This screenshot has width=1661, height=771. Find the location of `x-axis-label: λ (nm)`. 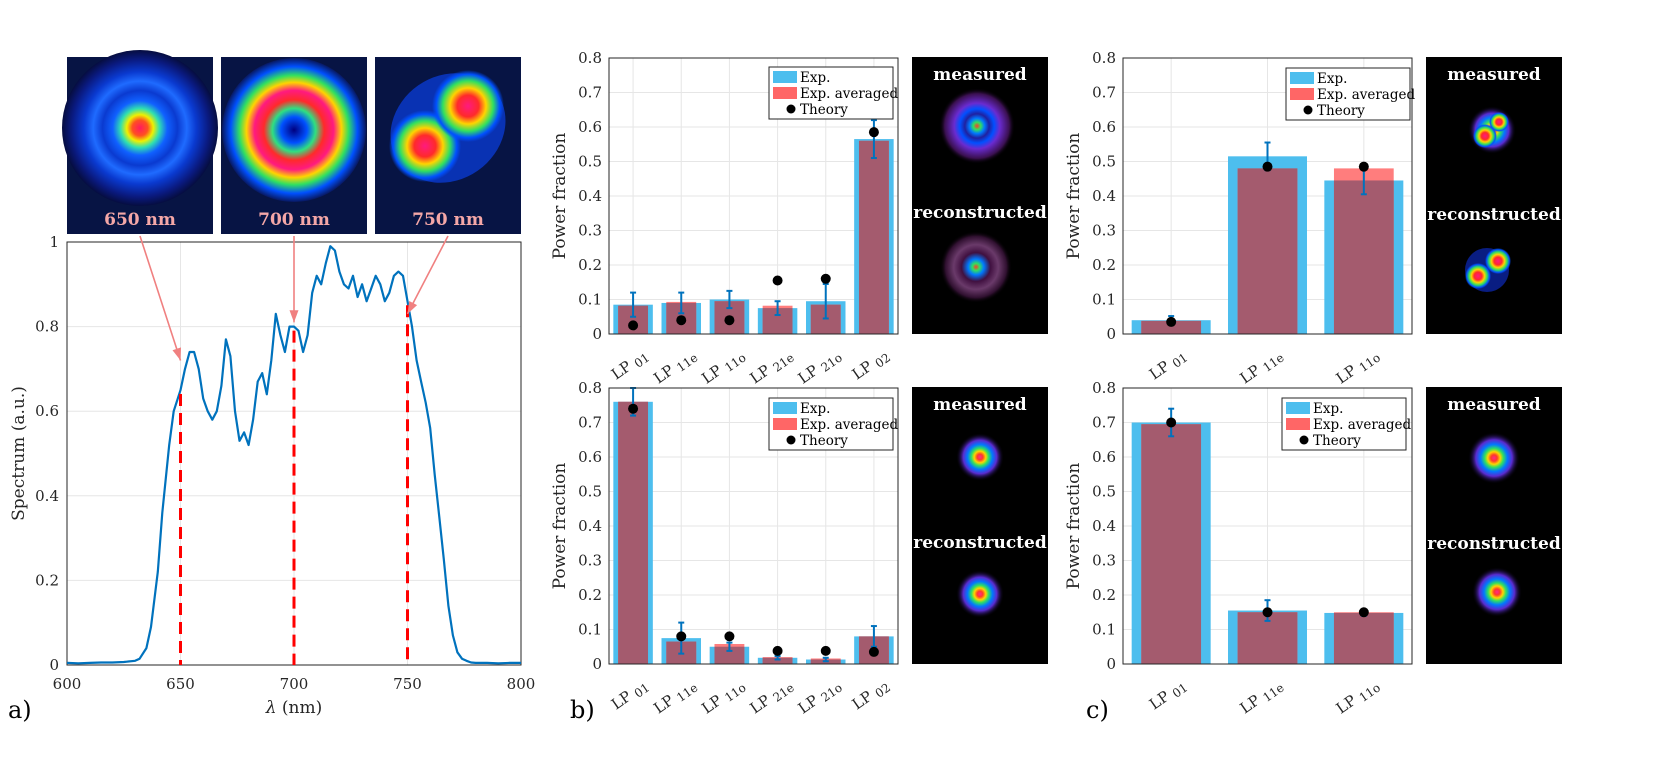

x-axis-label: λ (nm) is located at coordinates (294, 708).